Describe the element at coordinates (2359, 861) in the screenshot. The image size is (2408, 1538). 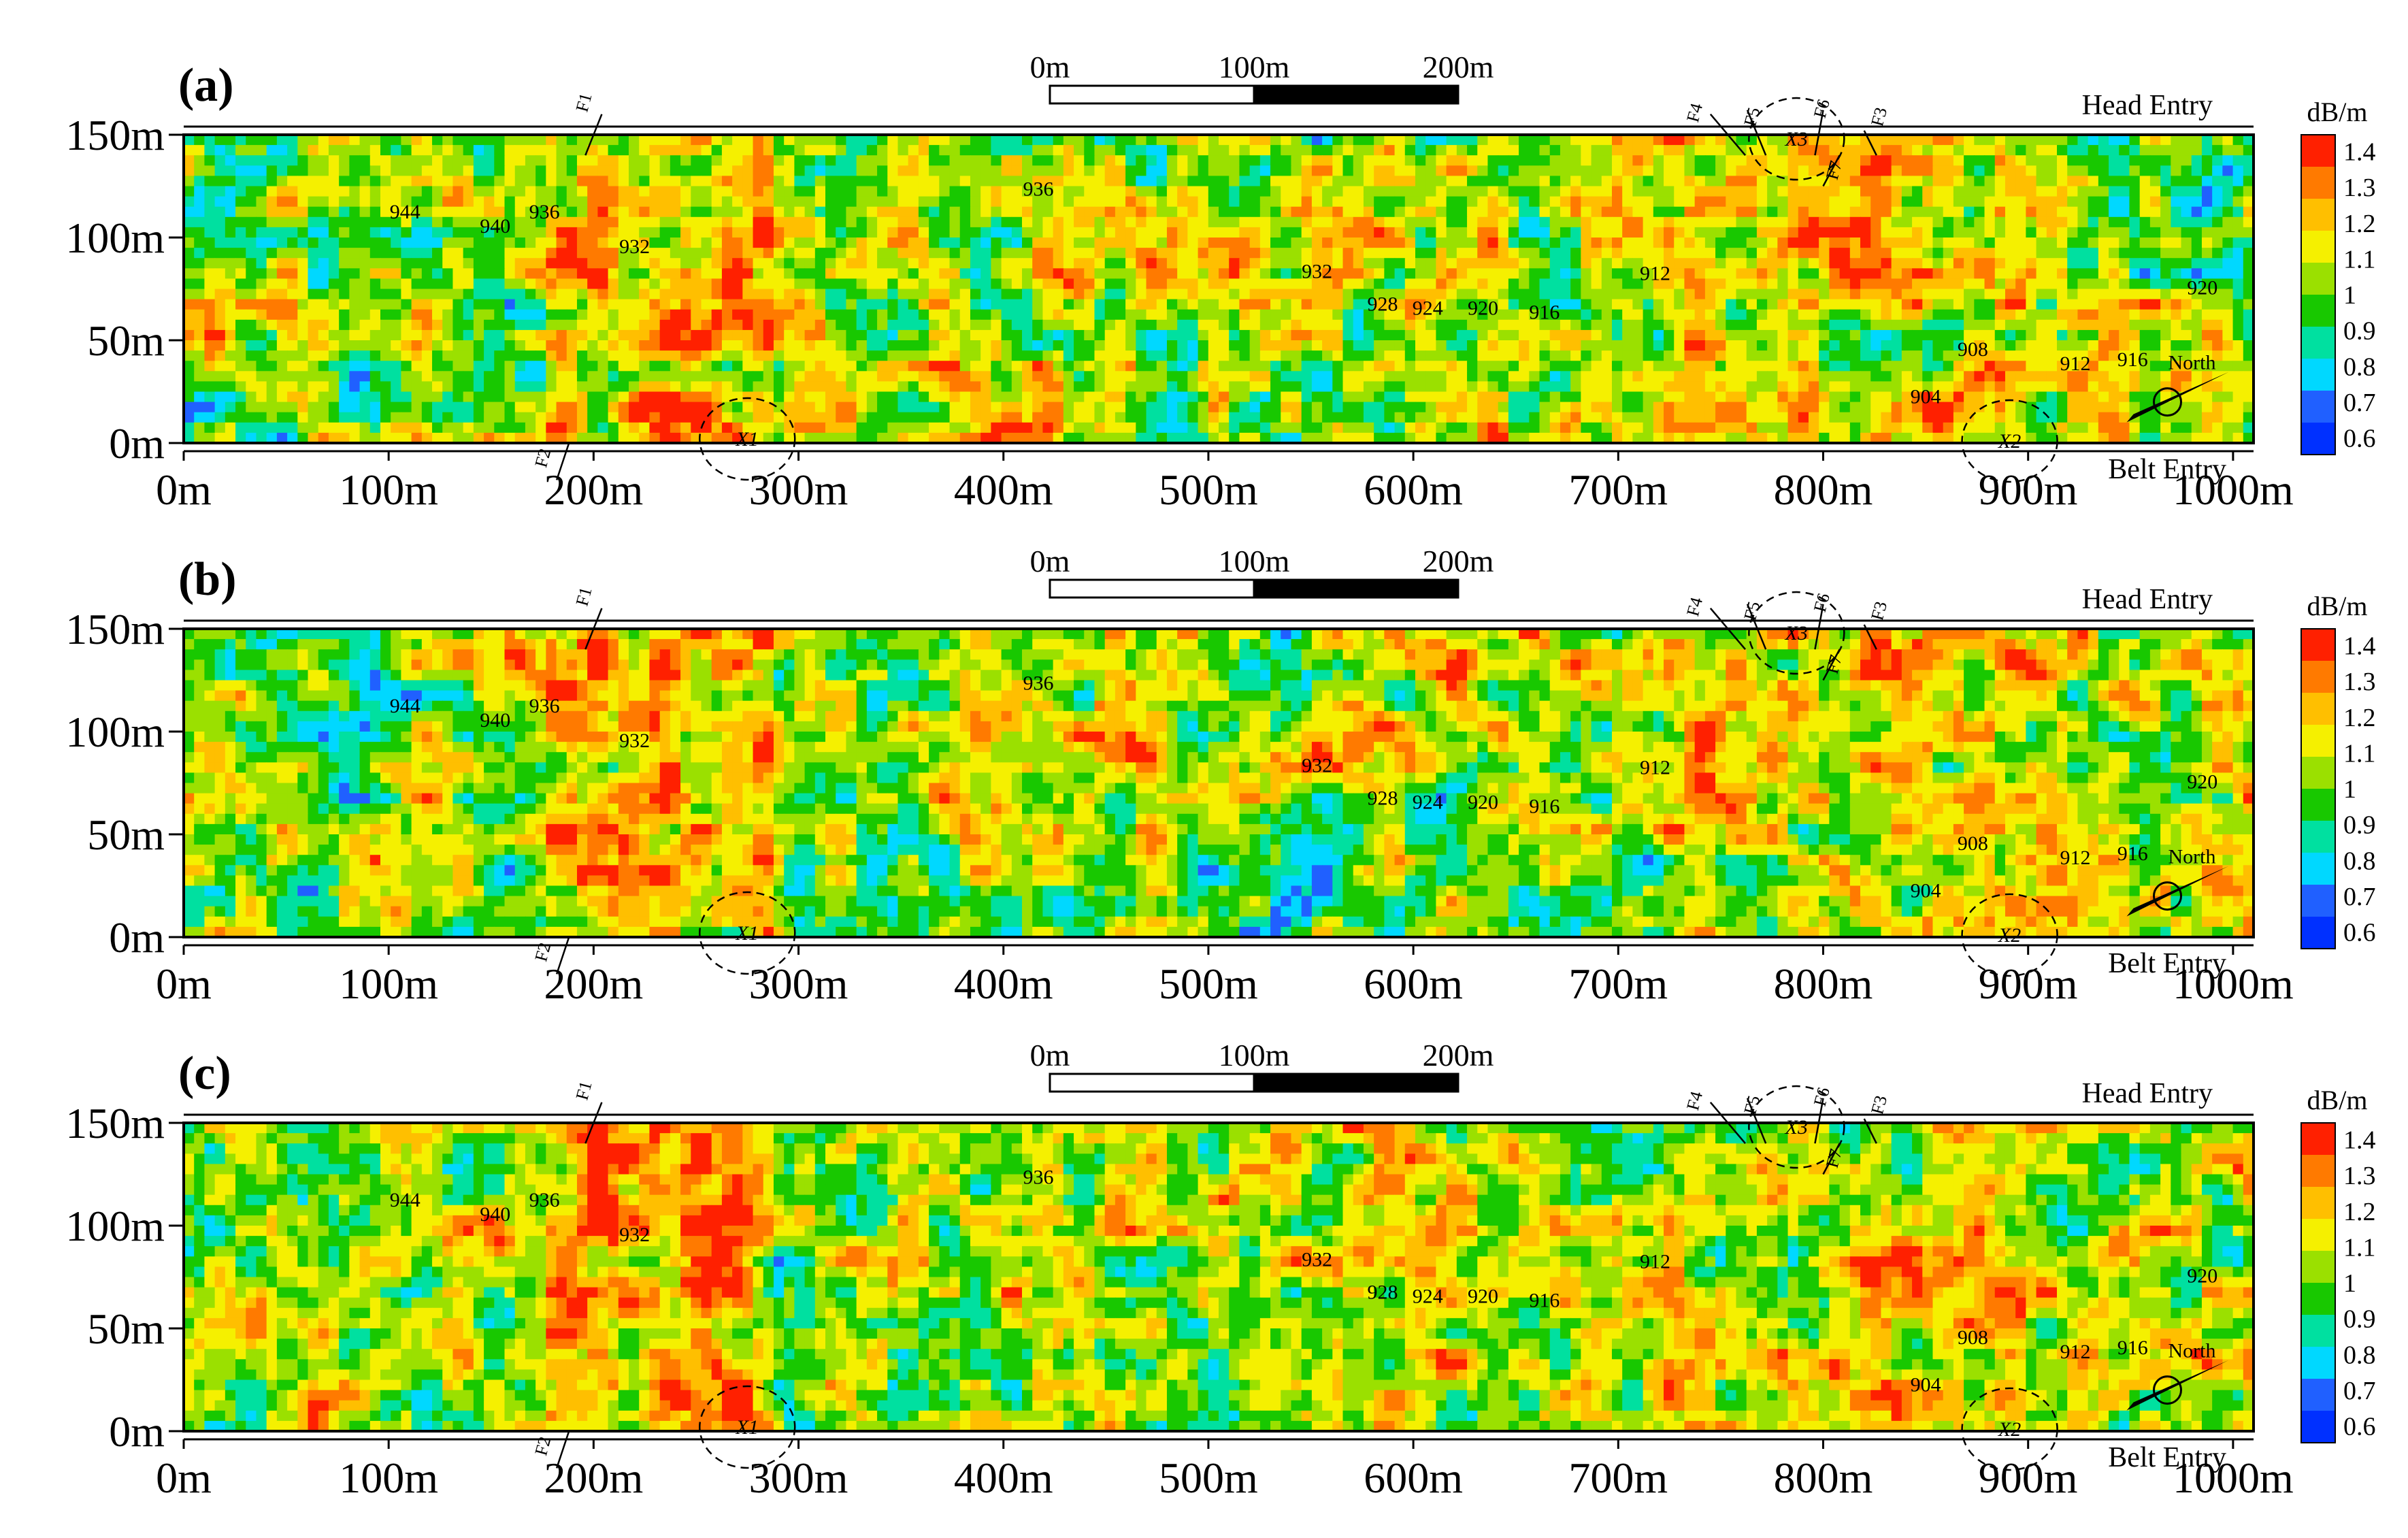
I see `colorbar-tick-label: 0.8` at that location.